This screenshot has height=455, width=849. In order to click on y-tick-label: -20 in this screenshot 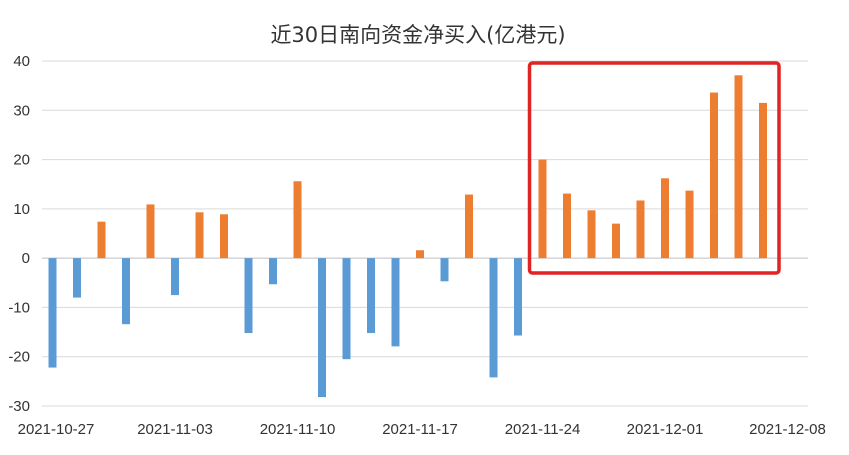, I will do `click(19, 357)`.